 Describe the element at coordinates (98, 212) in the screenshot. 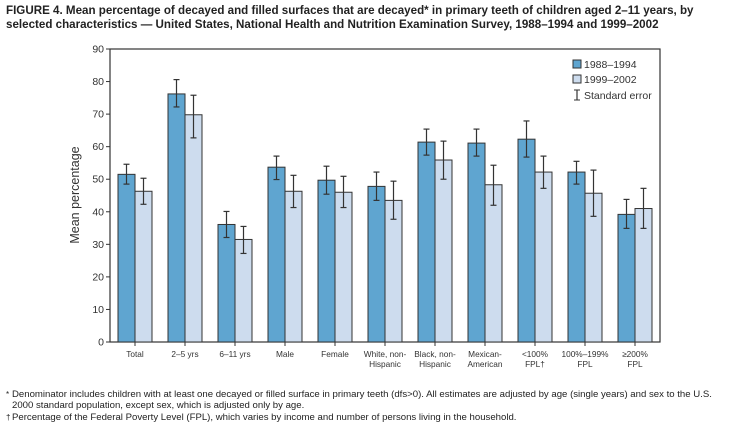

I see `y-tick-label: 40` at that location.